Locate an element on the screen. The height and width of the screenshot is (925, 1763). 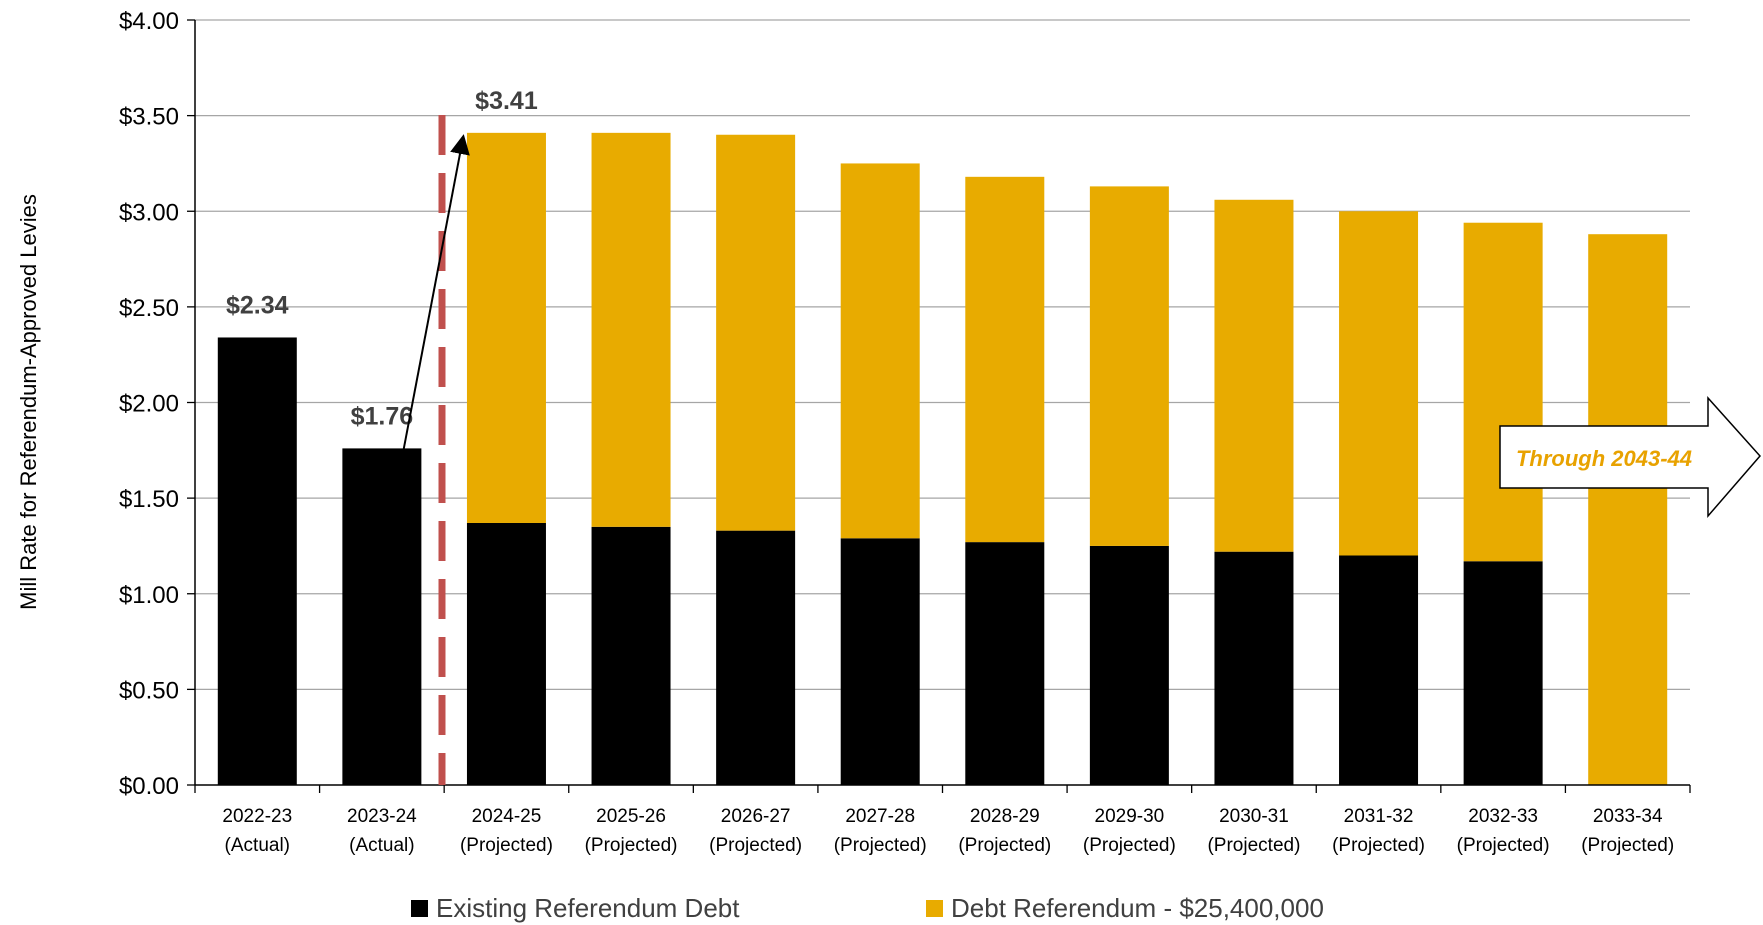
data-labels: $2.34 $1.76 $3.41 is located at coordinates (382, 259).